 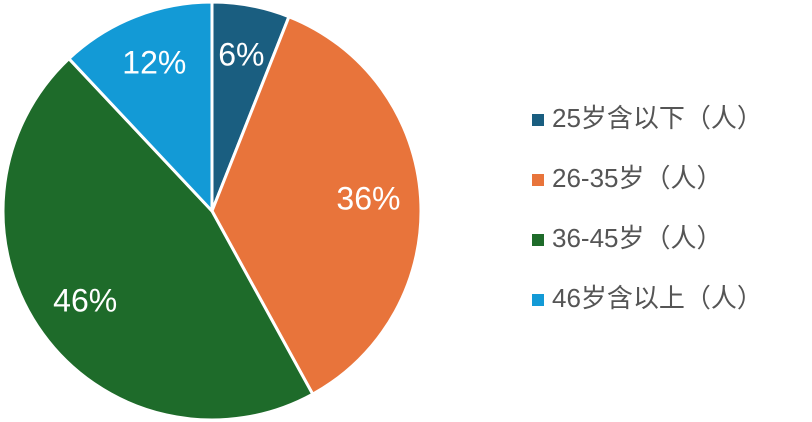 I want to click on legend-label: 26-35岁（人）, so click(x=637, y=178).